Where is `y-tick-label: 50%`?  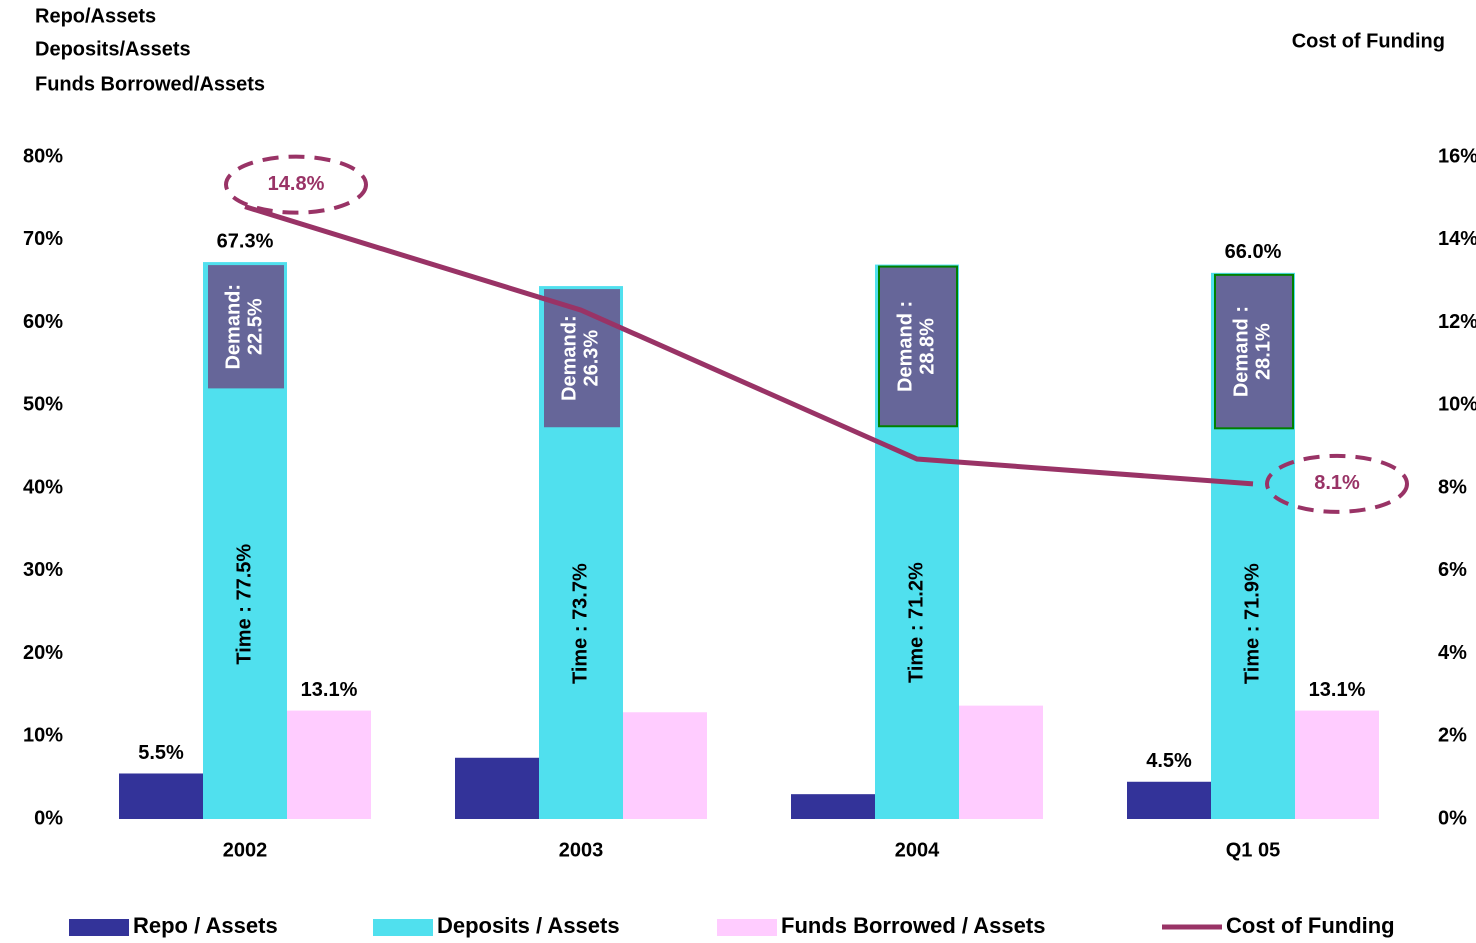
y-tick-label: 50% is located at coordinates (43, 405).